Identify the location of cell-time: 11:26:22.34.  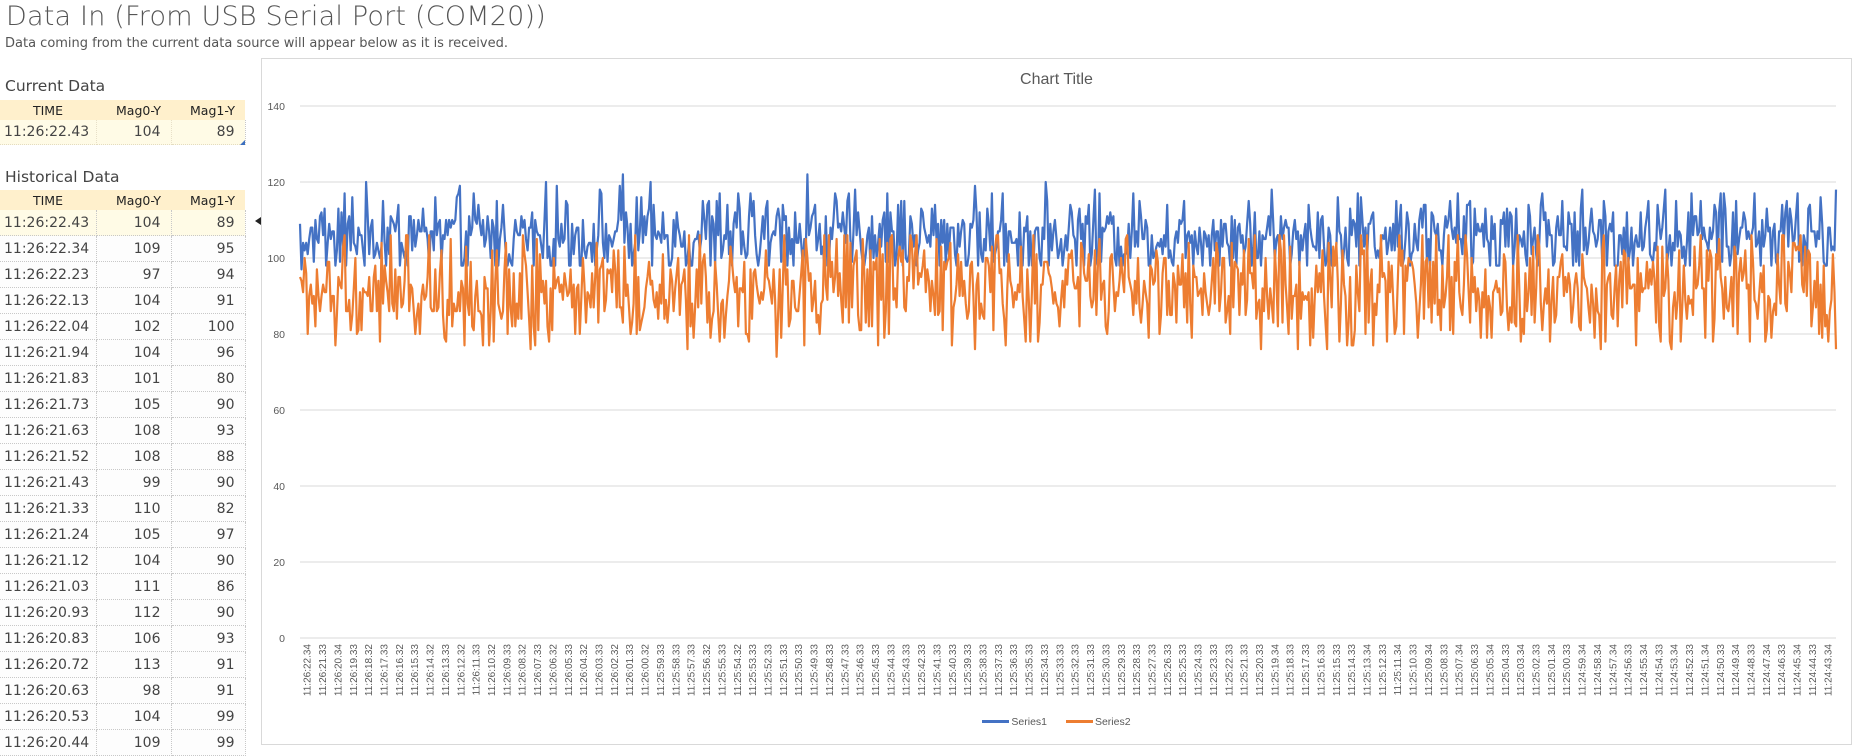
(48, 248).